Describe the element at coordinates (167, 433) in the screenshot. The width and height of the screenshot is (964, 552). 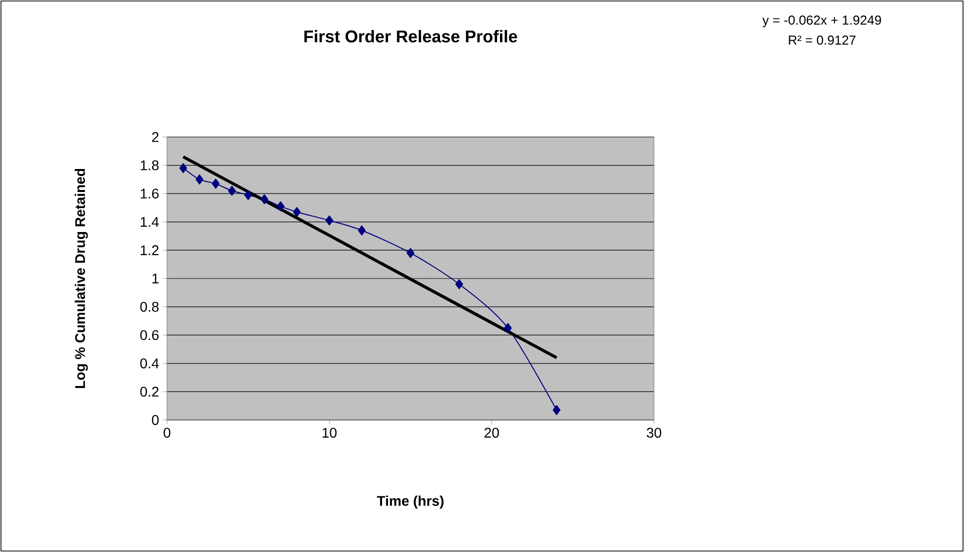
I see `x-tick-label: 0` at that location.